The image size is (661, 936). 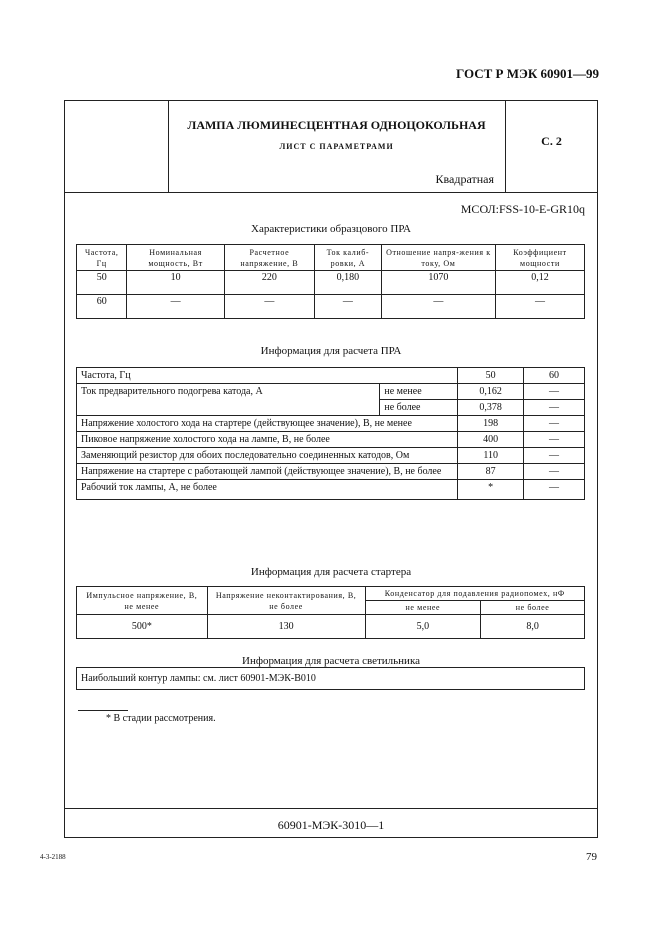 I want to click on table-row: Рабочий ток лампы, А, не более * —, so click(x=330, y=489).